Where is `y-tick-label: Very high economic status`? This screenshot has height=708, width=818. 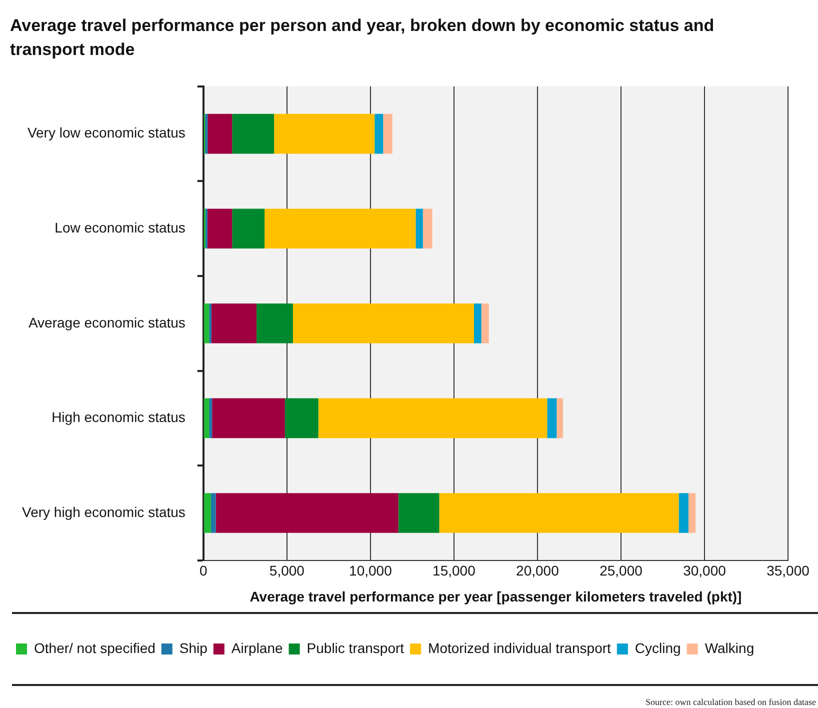
y-tick-label: Very high economic status is located at coordinates (104, 512).